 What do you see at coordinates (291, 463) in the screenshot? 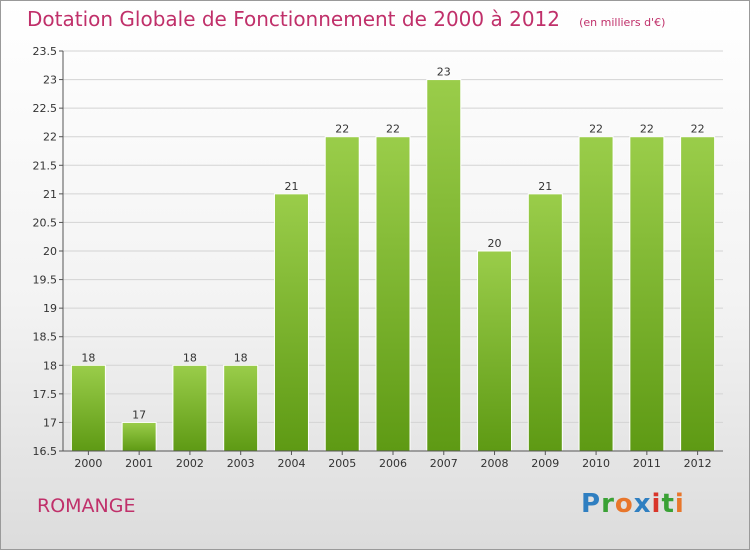
I see `x-tick-label: 2004` at bounding box center [291, 463].